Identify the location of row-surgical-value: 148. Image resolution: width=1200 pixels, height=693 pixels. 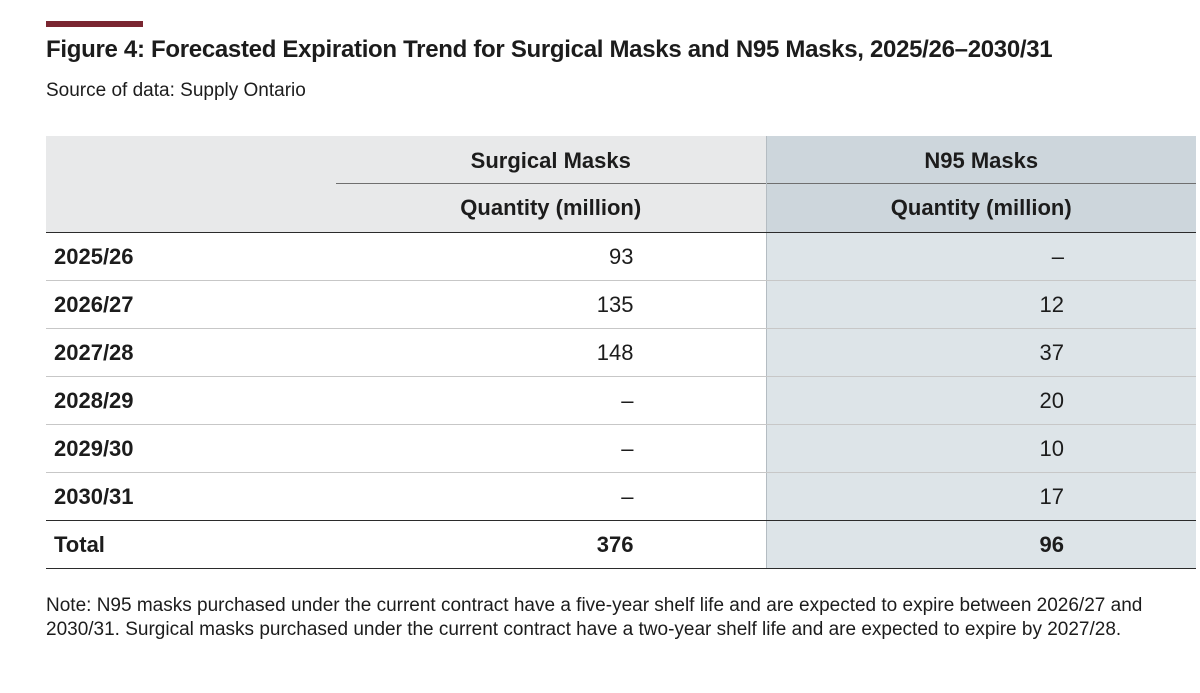
(551, 352).